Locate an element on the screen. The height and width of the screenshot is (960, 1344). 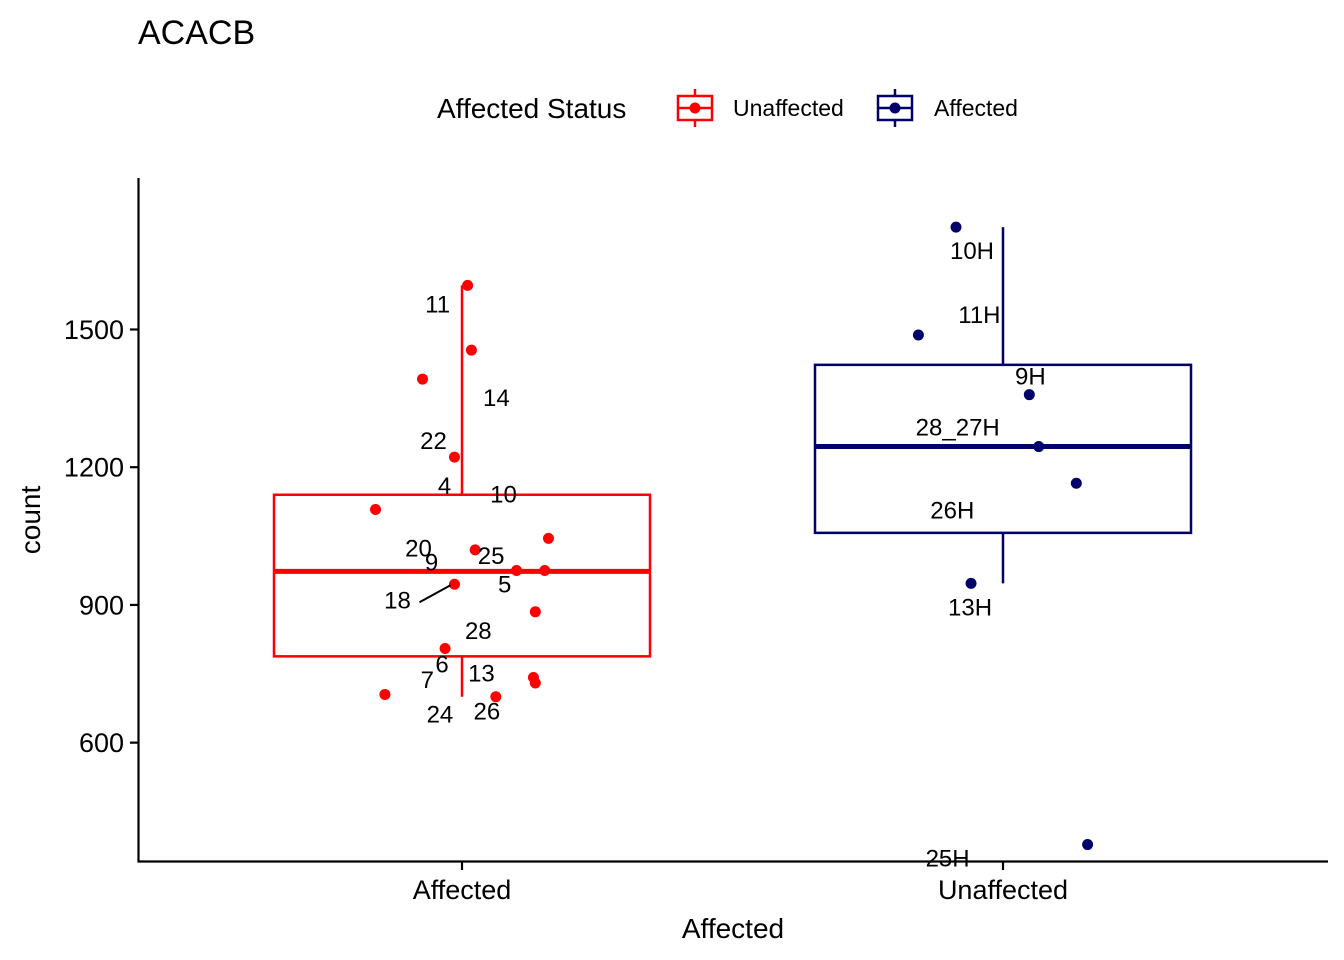
point-label: 25 is located at coordinates (491, 556).